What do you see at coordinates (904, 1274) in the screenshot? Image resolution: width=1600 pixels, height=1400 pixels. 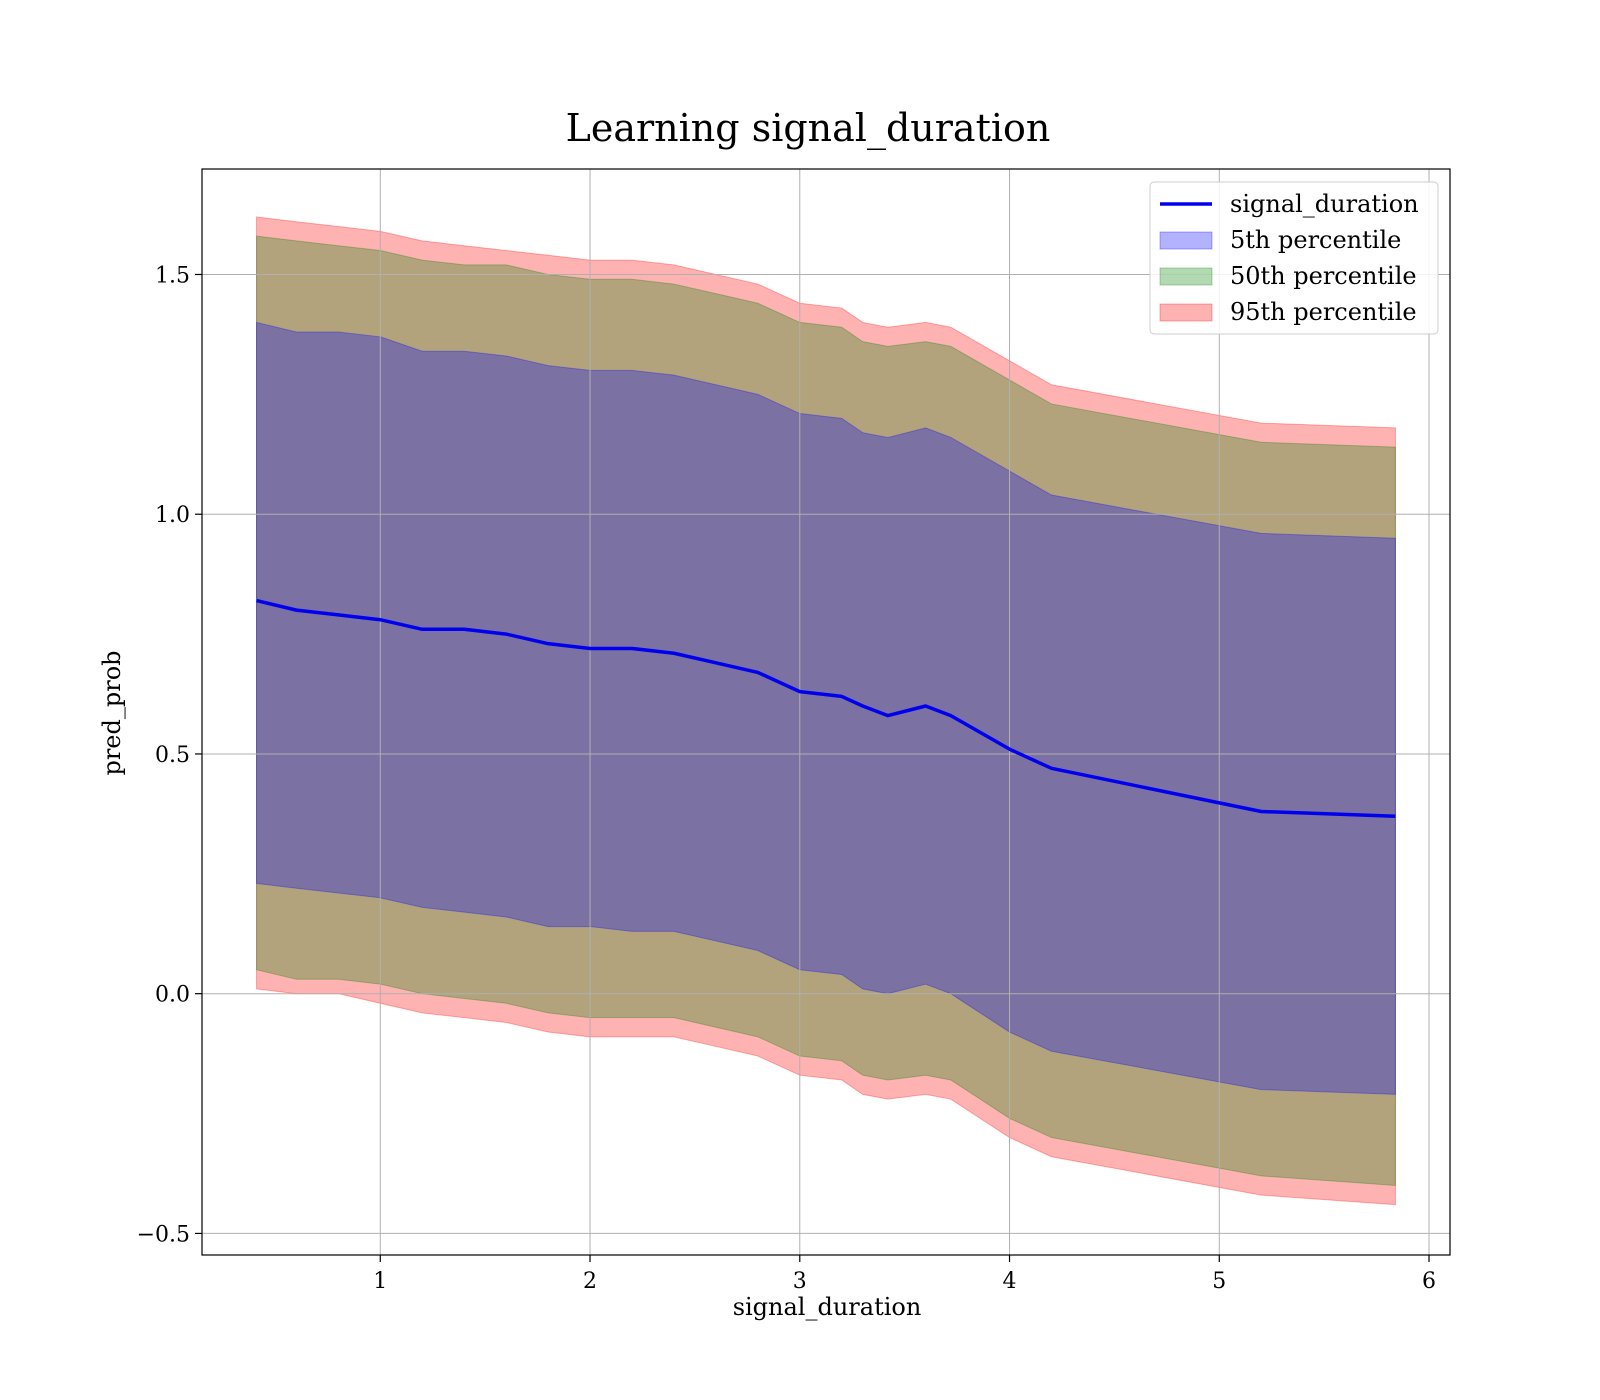 I see `x-axis-ticks: 1 2 3 4 5 6` at bounding box center [904, 1274].